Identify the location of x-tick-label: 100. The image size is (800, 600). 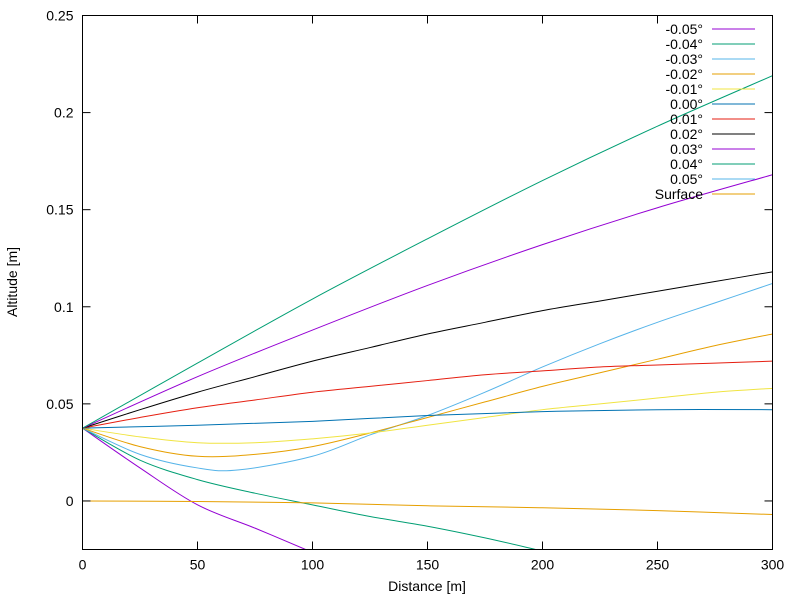
(313, 565).